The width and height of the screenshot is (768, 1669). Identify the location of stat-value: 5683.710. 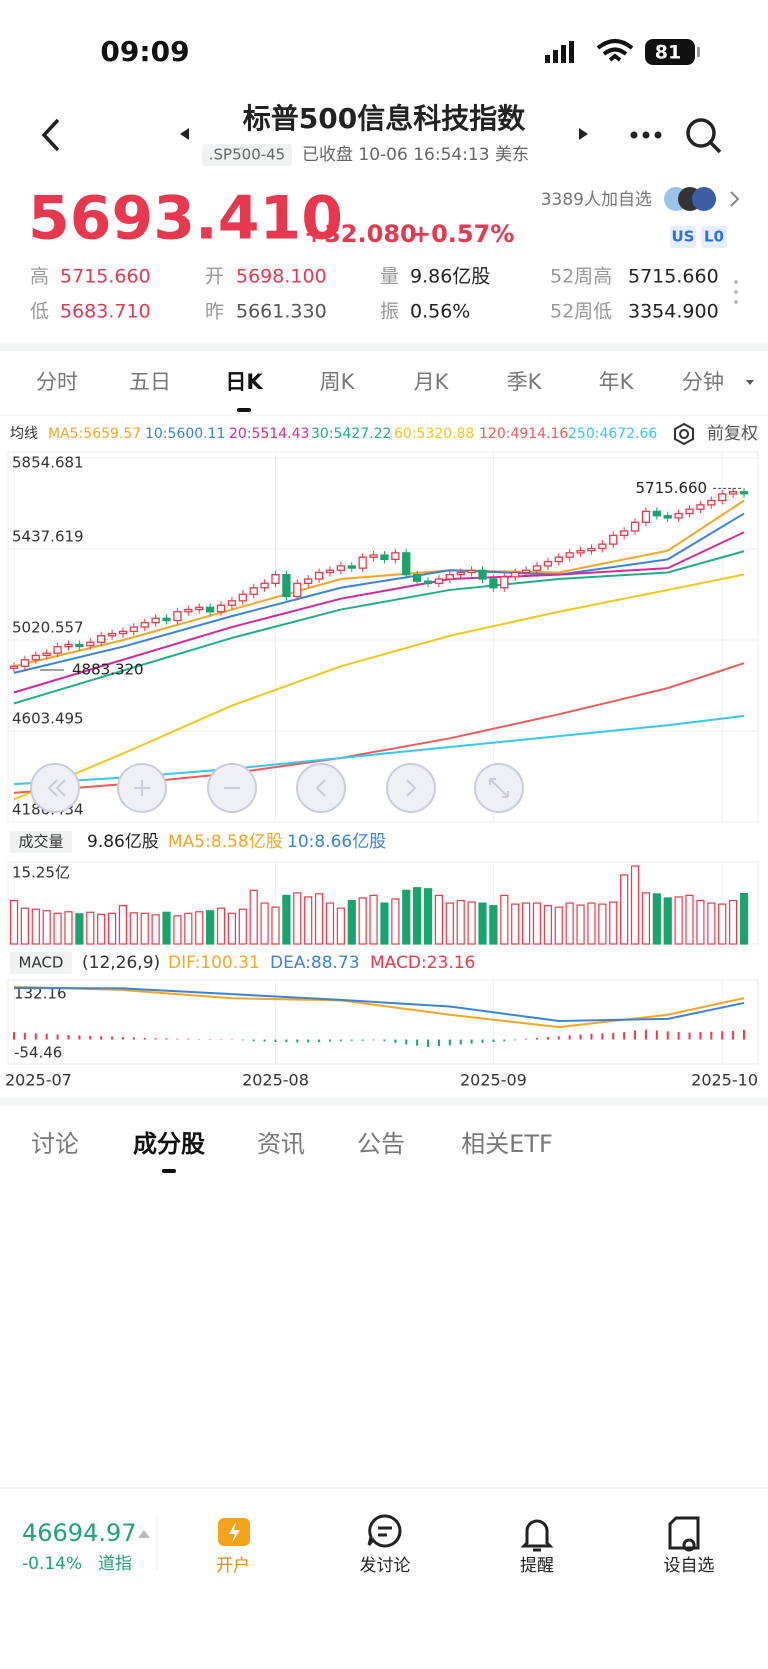
(105, 312).